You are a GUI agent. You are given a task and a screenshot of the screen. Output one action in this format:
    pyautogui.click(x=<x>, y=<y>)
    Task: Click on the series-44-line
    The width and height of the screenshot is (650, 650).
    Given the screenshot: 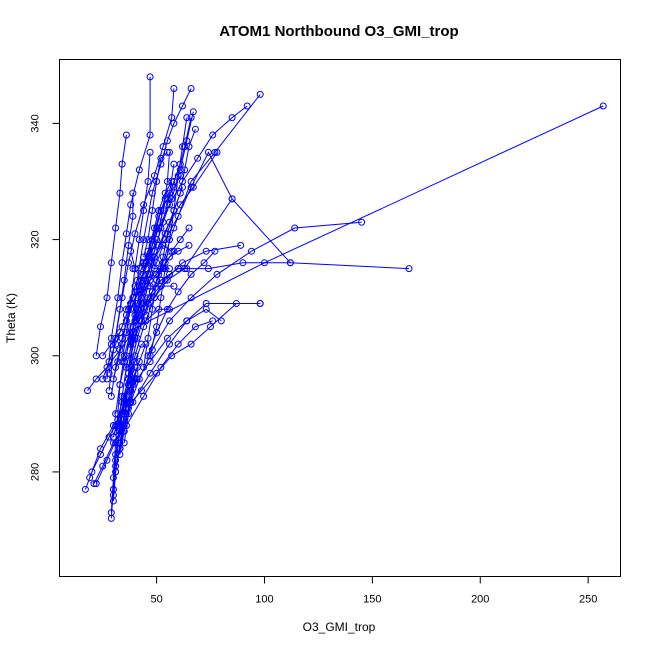 What is the action you would take?
    pyautogui.click(x=124, y=402)
    